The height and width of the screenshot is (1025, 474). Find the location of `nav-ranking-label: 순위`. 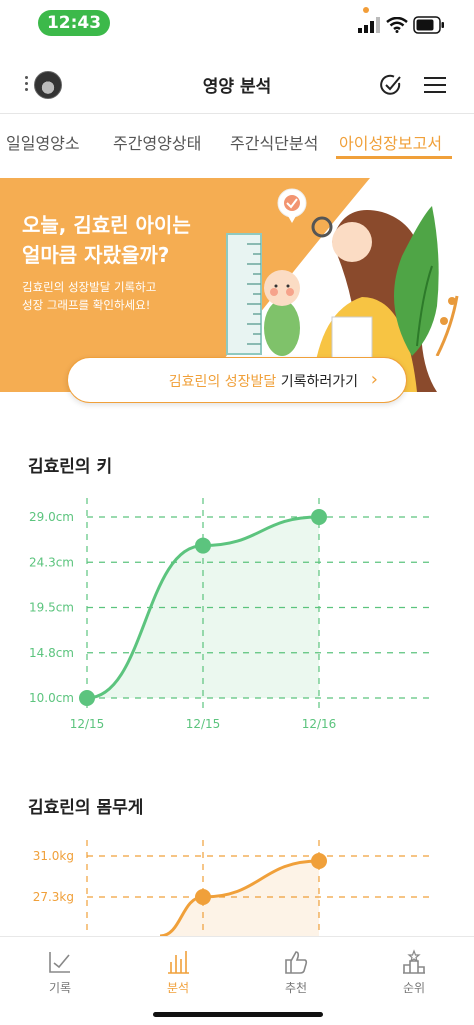

nav-ranking-label: 순위 is located at coordinates (414, 988).